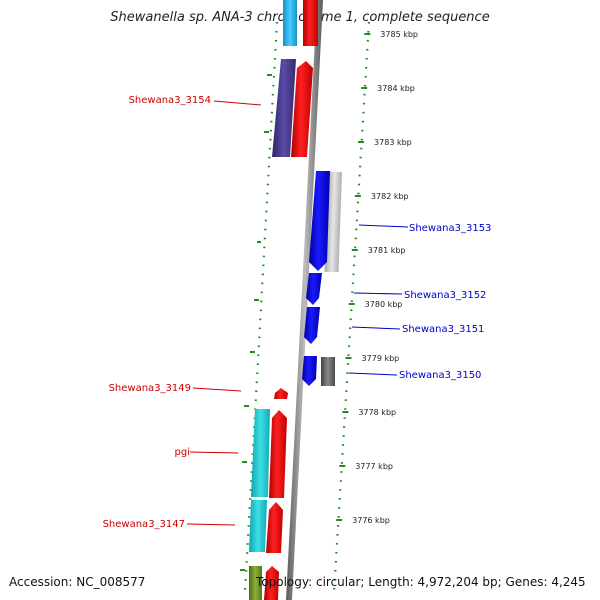  I want to click on gene-label-shewana3-3153: Shewana3_3153, so click(450, 228).